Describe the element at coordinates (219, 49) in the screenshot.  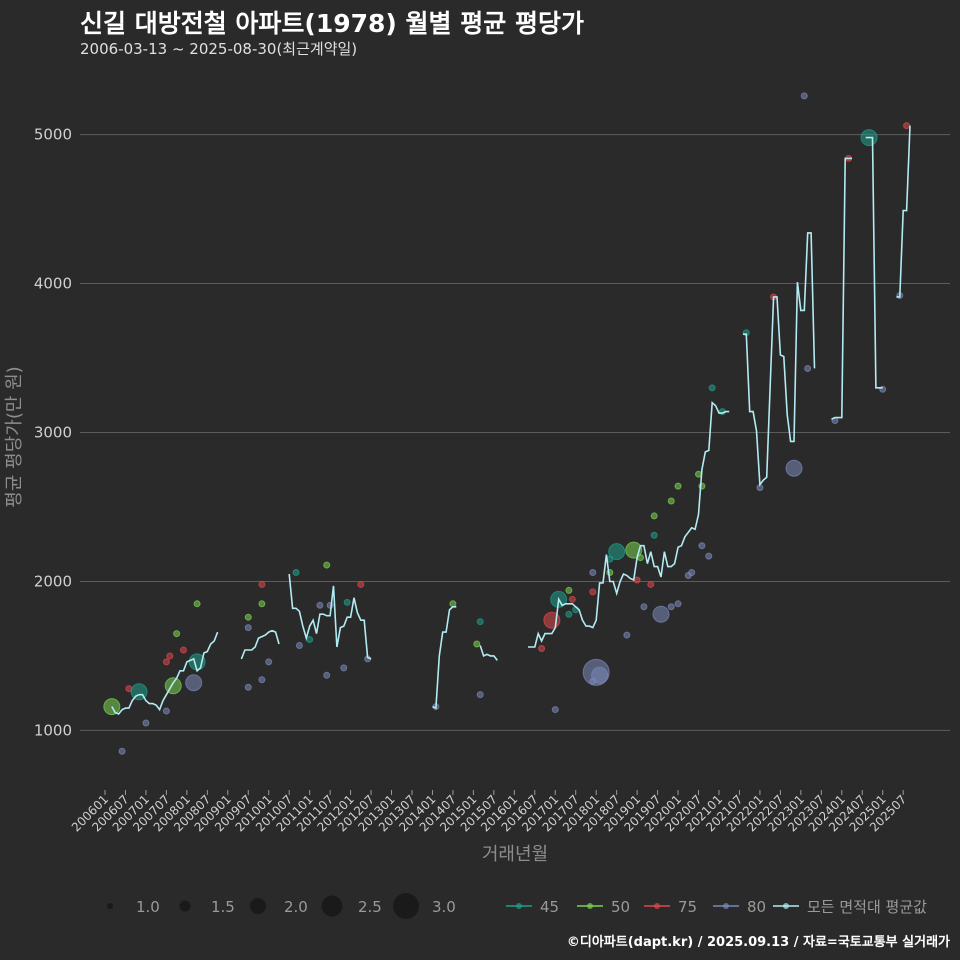
I see `chart-subtitle: 2006-03-13 ~ 2025-08-30(최근계약일)` at that location.